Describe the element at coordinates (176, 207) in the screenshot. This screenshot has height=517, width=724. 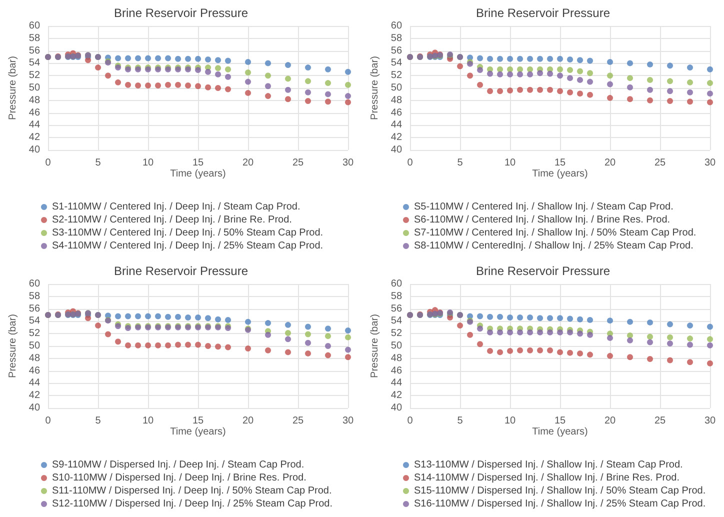
I see `legend-label: S1-110MW / Centered Inj. / Deep Inj. / Steam Cap Prod.` at that location.